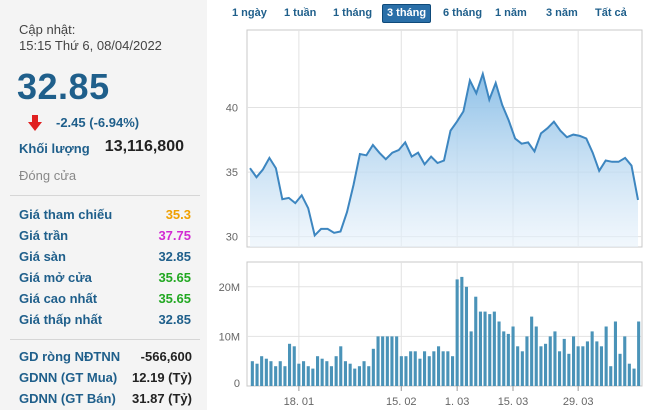  I want to click on update-time: 15:15 Thứ 6, 08/04/2022, so click(90, 45).